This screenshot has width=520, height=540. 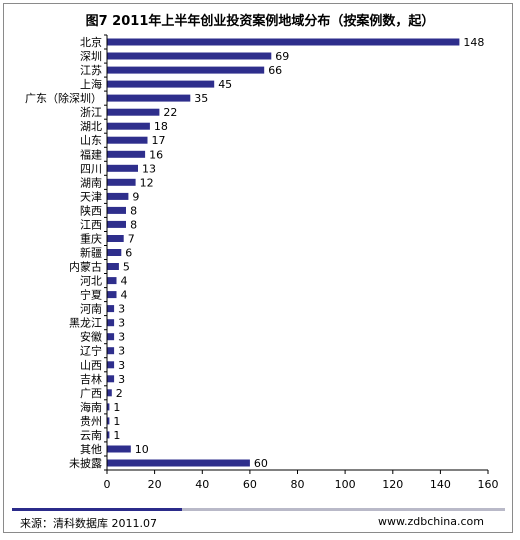 What do you see at coordinates (161, 126) in the screenshot?
I see `value-label: 18` at bounding box center [161, 126].